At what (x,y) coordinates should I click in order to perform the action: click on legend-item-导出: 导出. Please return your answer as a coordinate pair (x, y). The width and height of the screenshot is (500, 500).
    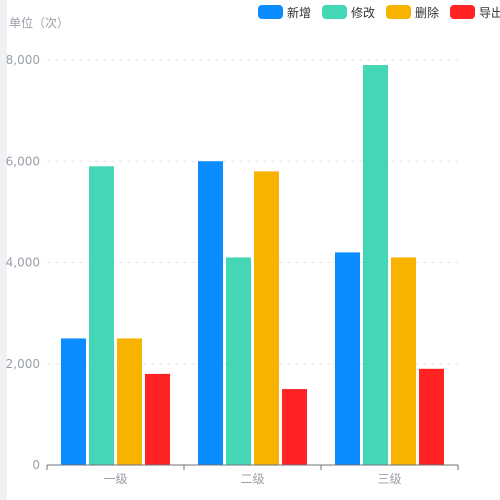
    Looking at the image, I should click on (475, 12).